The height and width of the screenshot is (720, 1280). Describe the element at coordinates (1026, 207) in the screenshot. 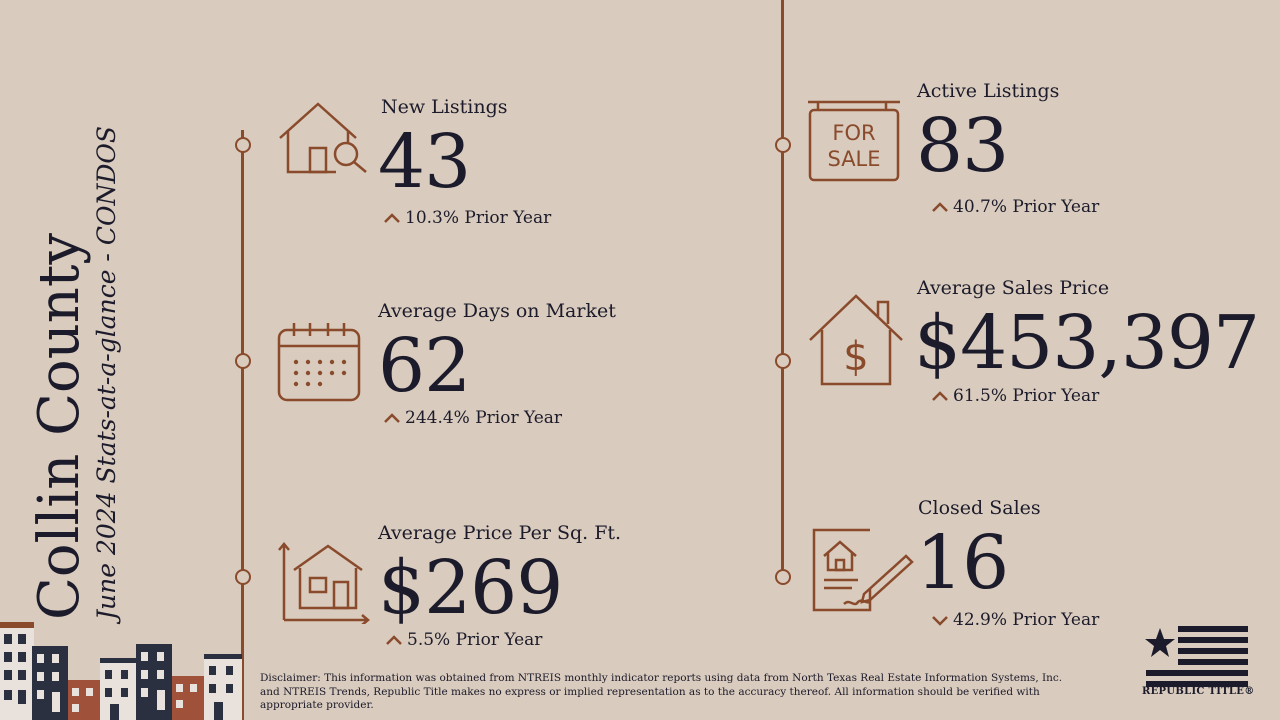

I see `active-listings-change-text: 40.7% Prior Year` at that location.